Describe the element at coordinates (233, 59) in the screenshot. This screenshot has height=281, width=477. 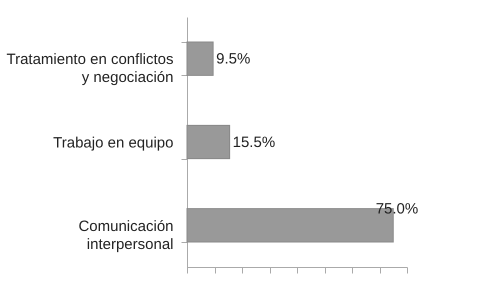
I see `data-label: 9.5%` at that location.